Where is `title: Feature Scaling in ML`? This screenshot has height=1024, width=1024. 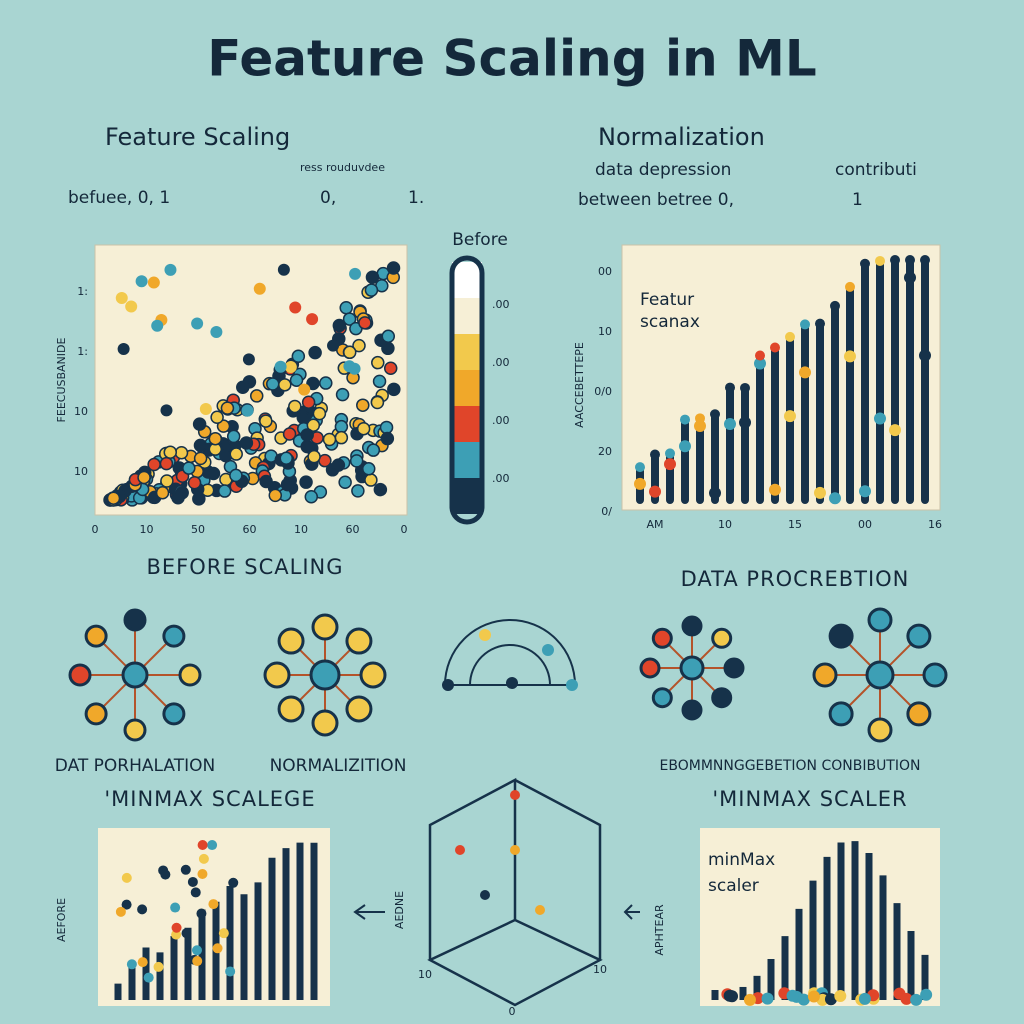 title: Feature Scaling in ML is located at coordinates (511, 59).